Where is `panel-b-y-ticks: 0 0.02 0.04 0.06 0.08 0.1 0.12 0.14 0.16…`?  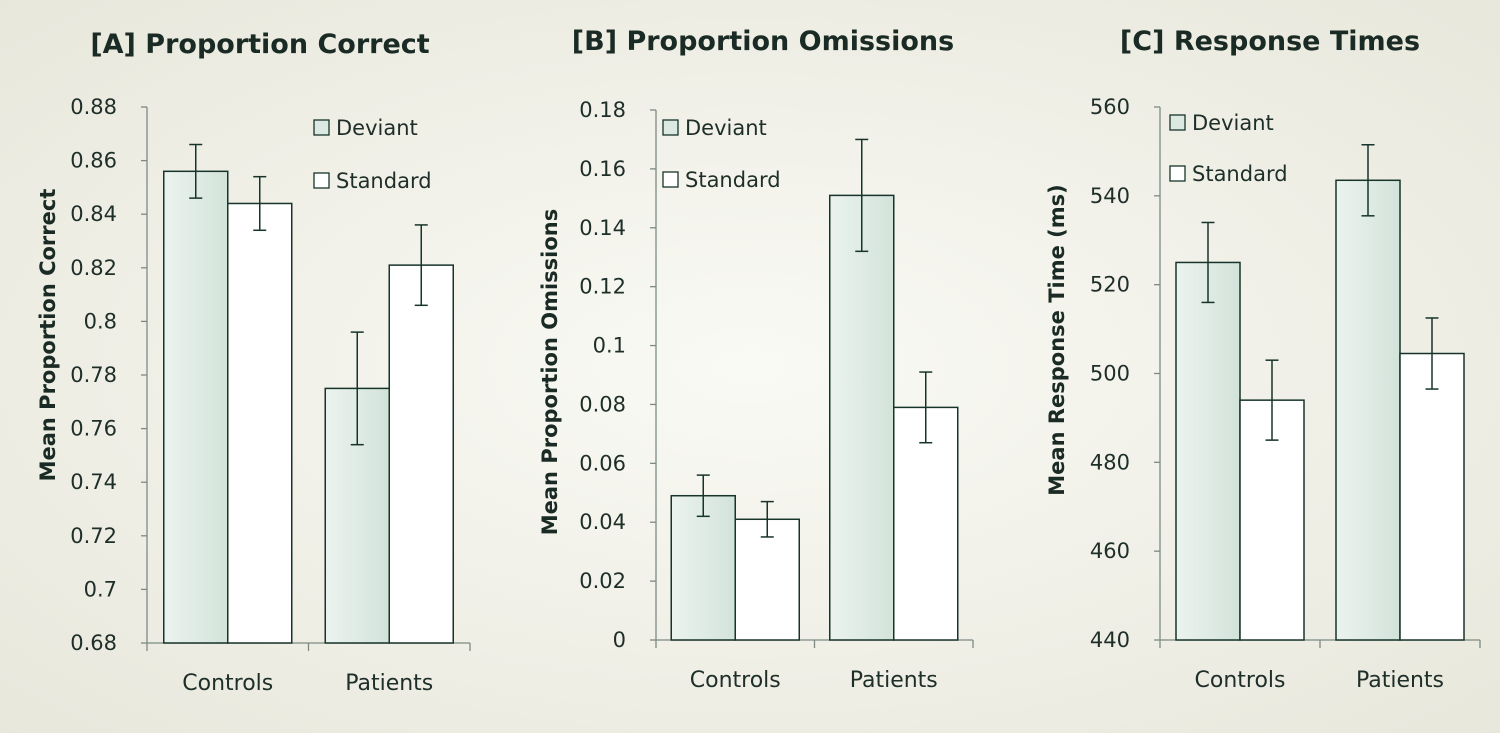
panel-b-y-ticks: 0 0.02 0.04 0.06 0.08 0.1 0.12 0.14 0.16… is located at coordinates (602, 375).